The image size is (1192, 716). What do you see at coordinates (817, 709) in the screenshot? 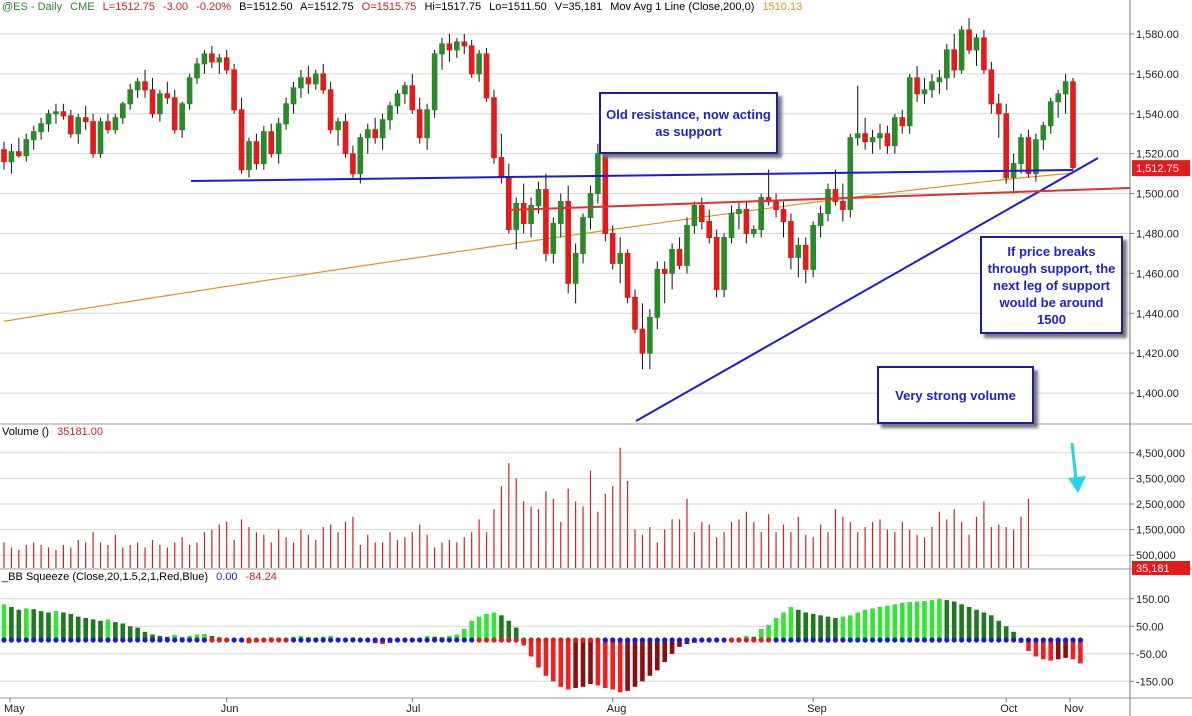
I see `x-tick-label: Sep` at bounding box center [817, 709].